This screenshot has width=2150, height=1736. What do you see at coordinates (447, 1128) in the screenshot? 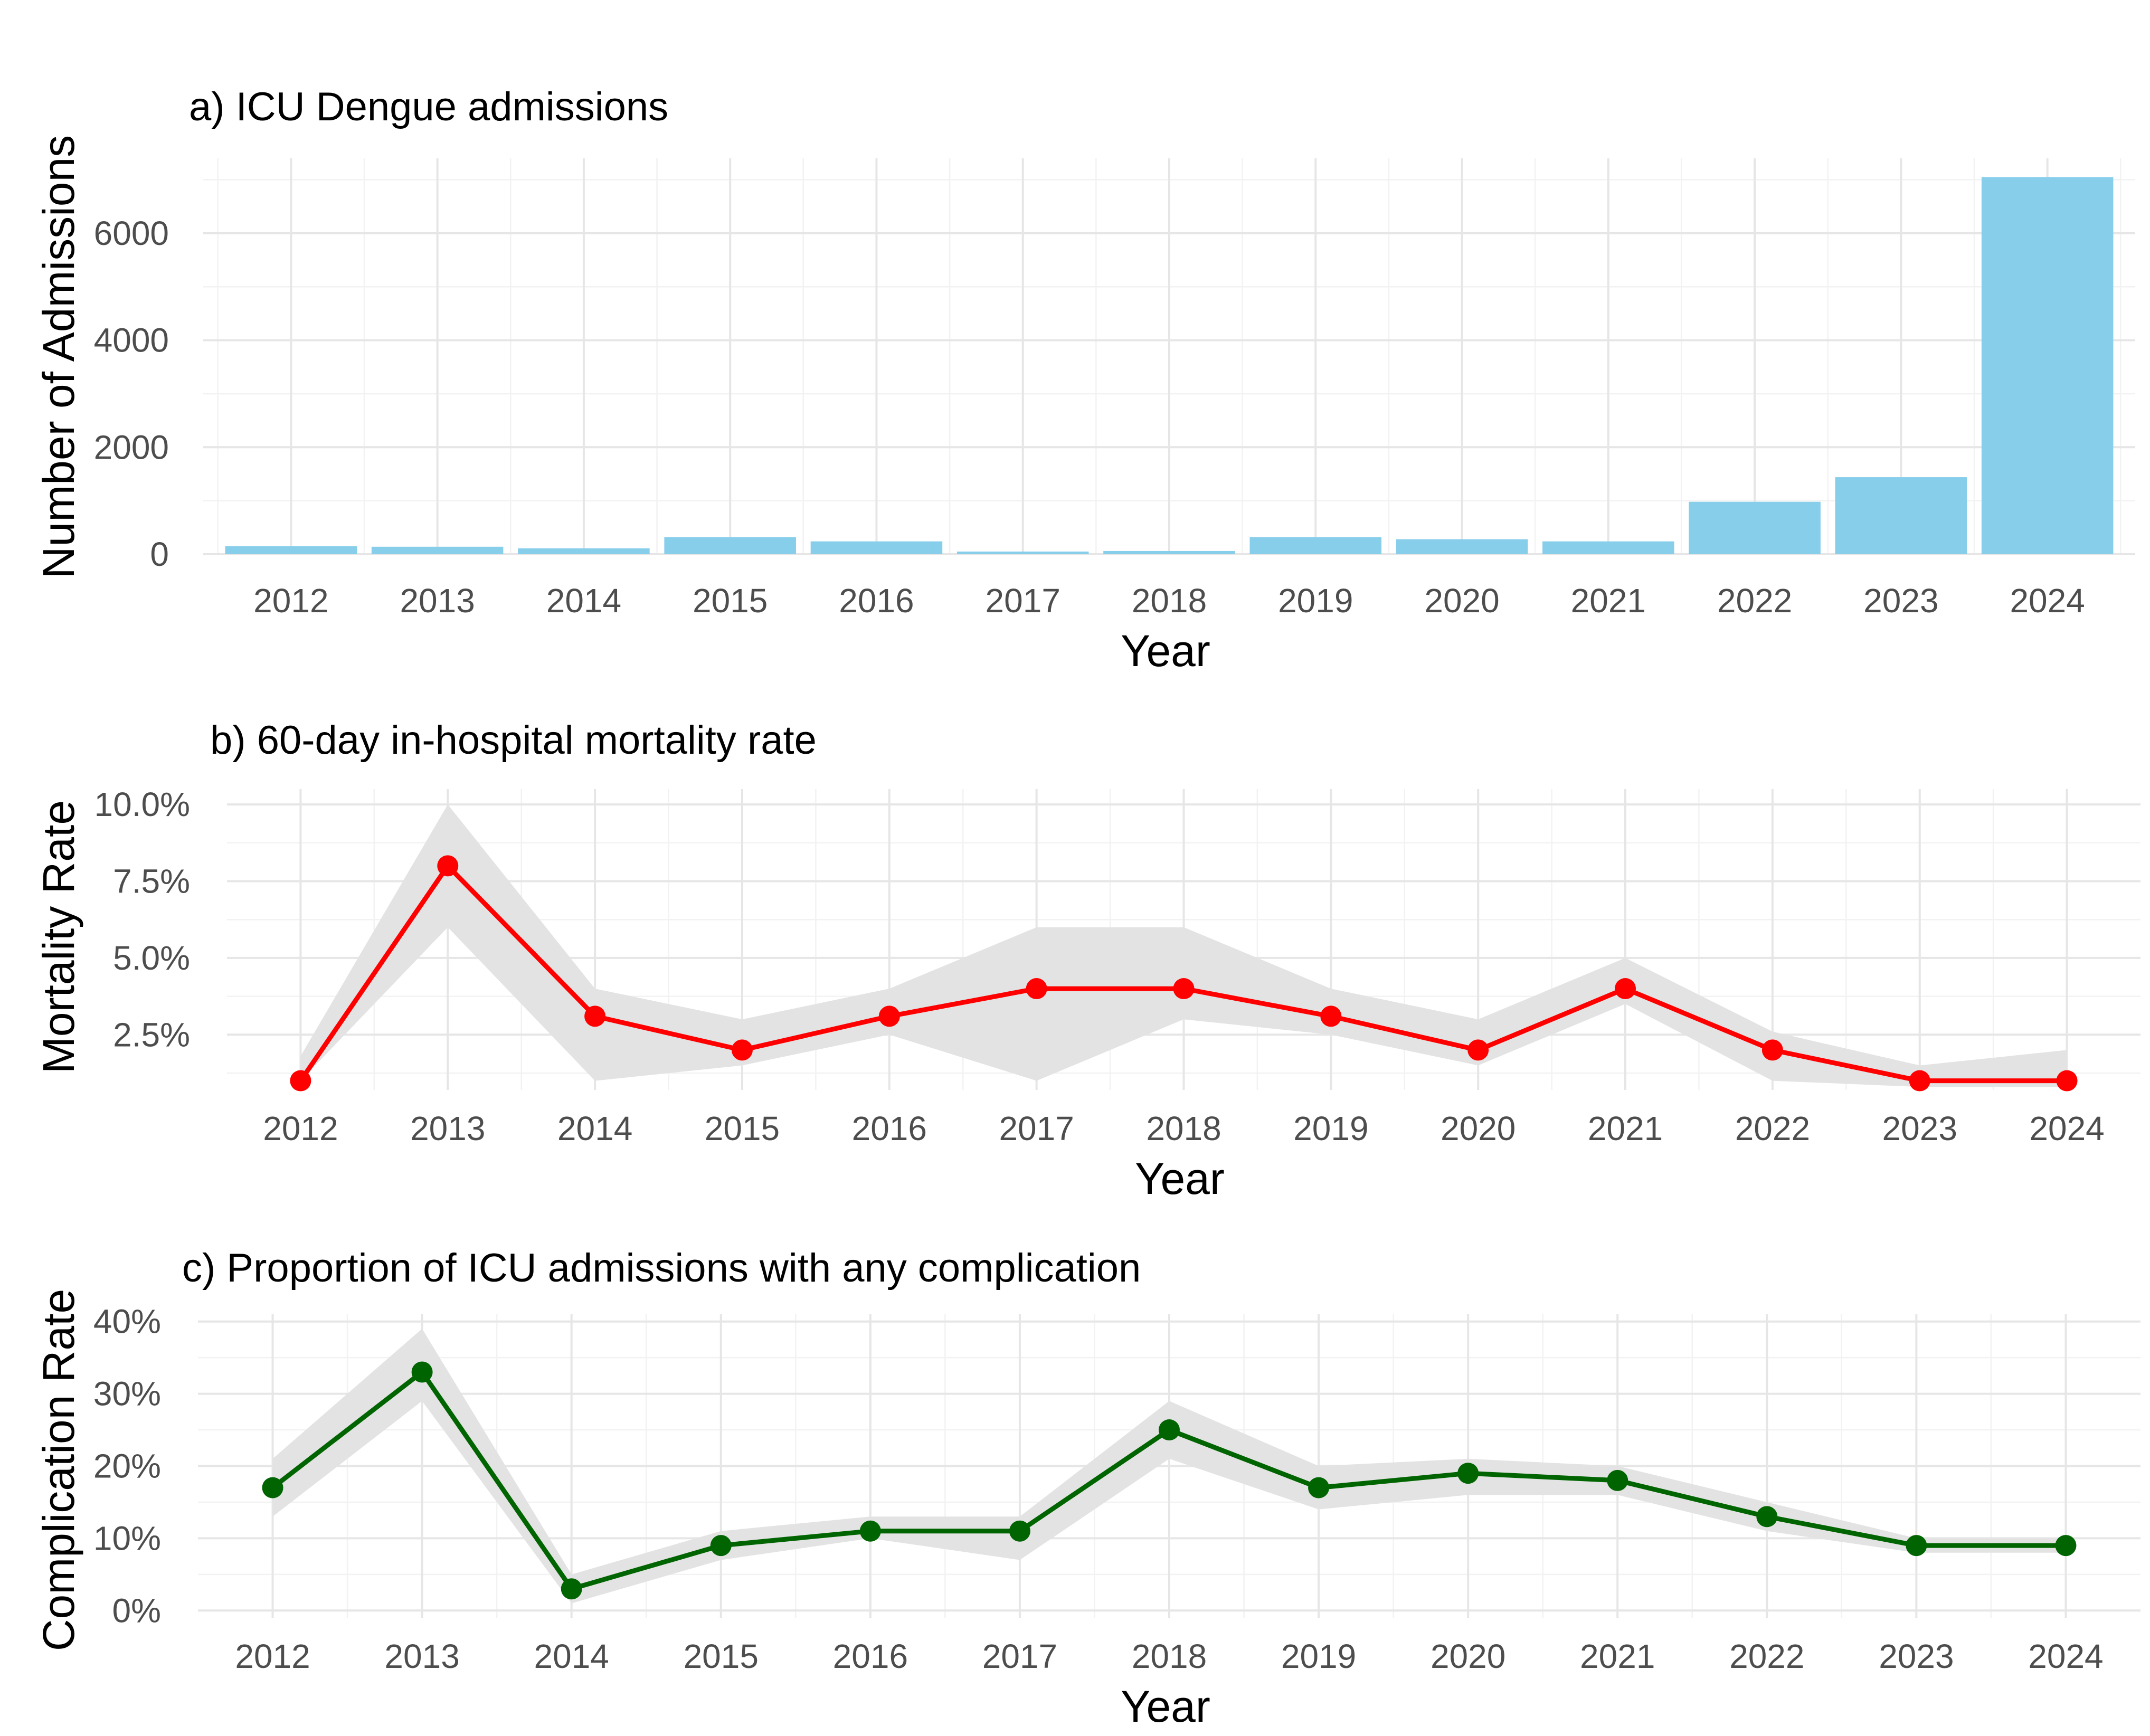
I see `mortality-x-tick-label: 2013` at bounding box center [447, 1128].